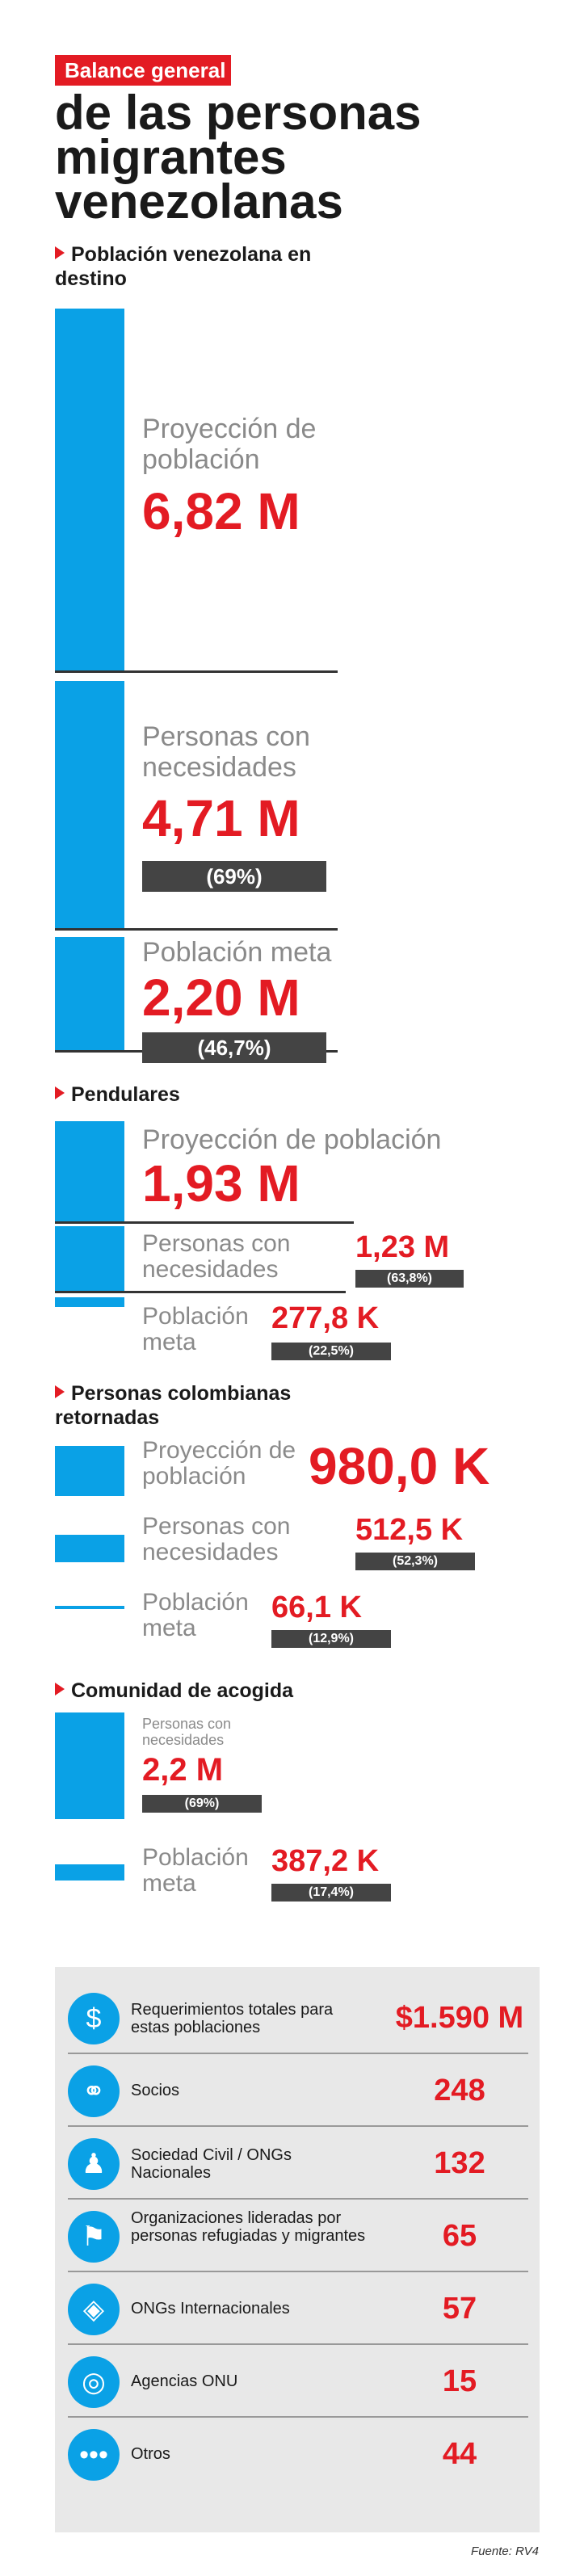 The height and width of the screenshot is (2576, 563). What do you see at coordinates (94, 2164) in the screenshot?
I see `civil-society-icon: ♟` at bounding box center [94, 2164].